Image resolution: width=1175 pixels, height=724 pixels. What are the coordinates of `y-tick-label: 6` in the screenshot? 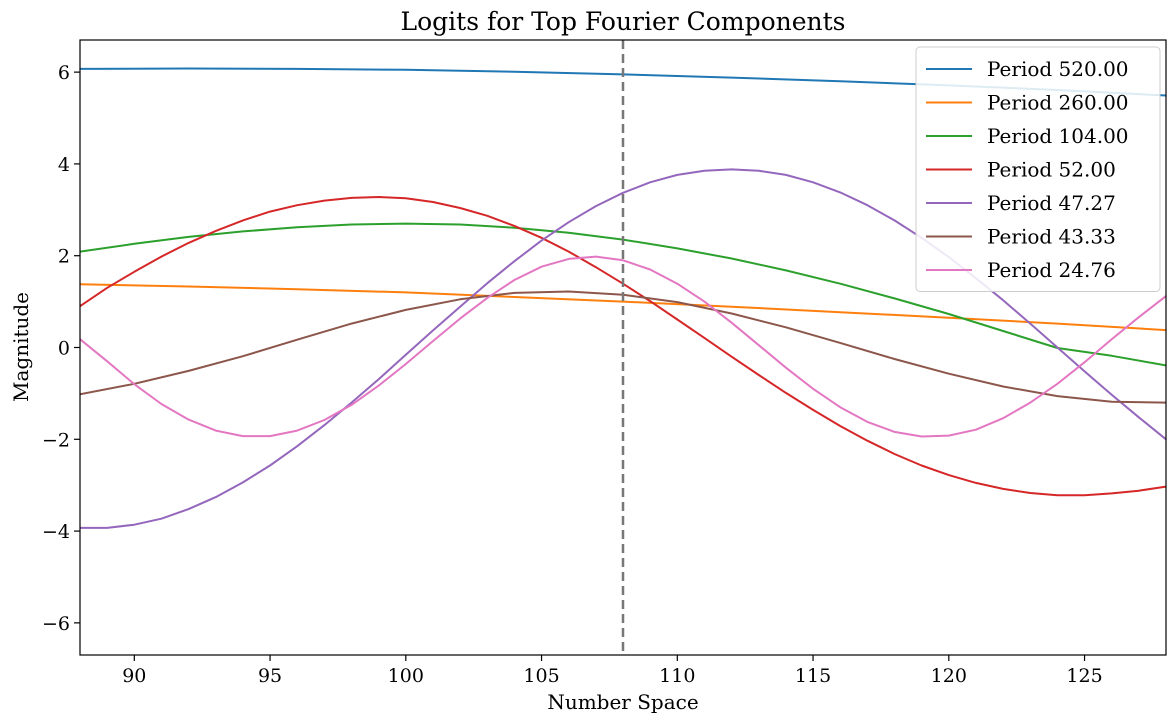 It's located at (64, 73).